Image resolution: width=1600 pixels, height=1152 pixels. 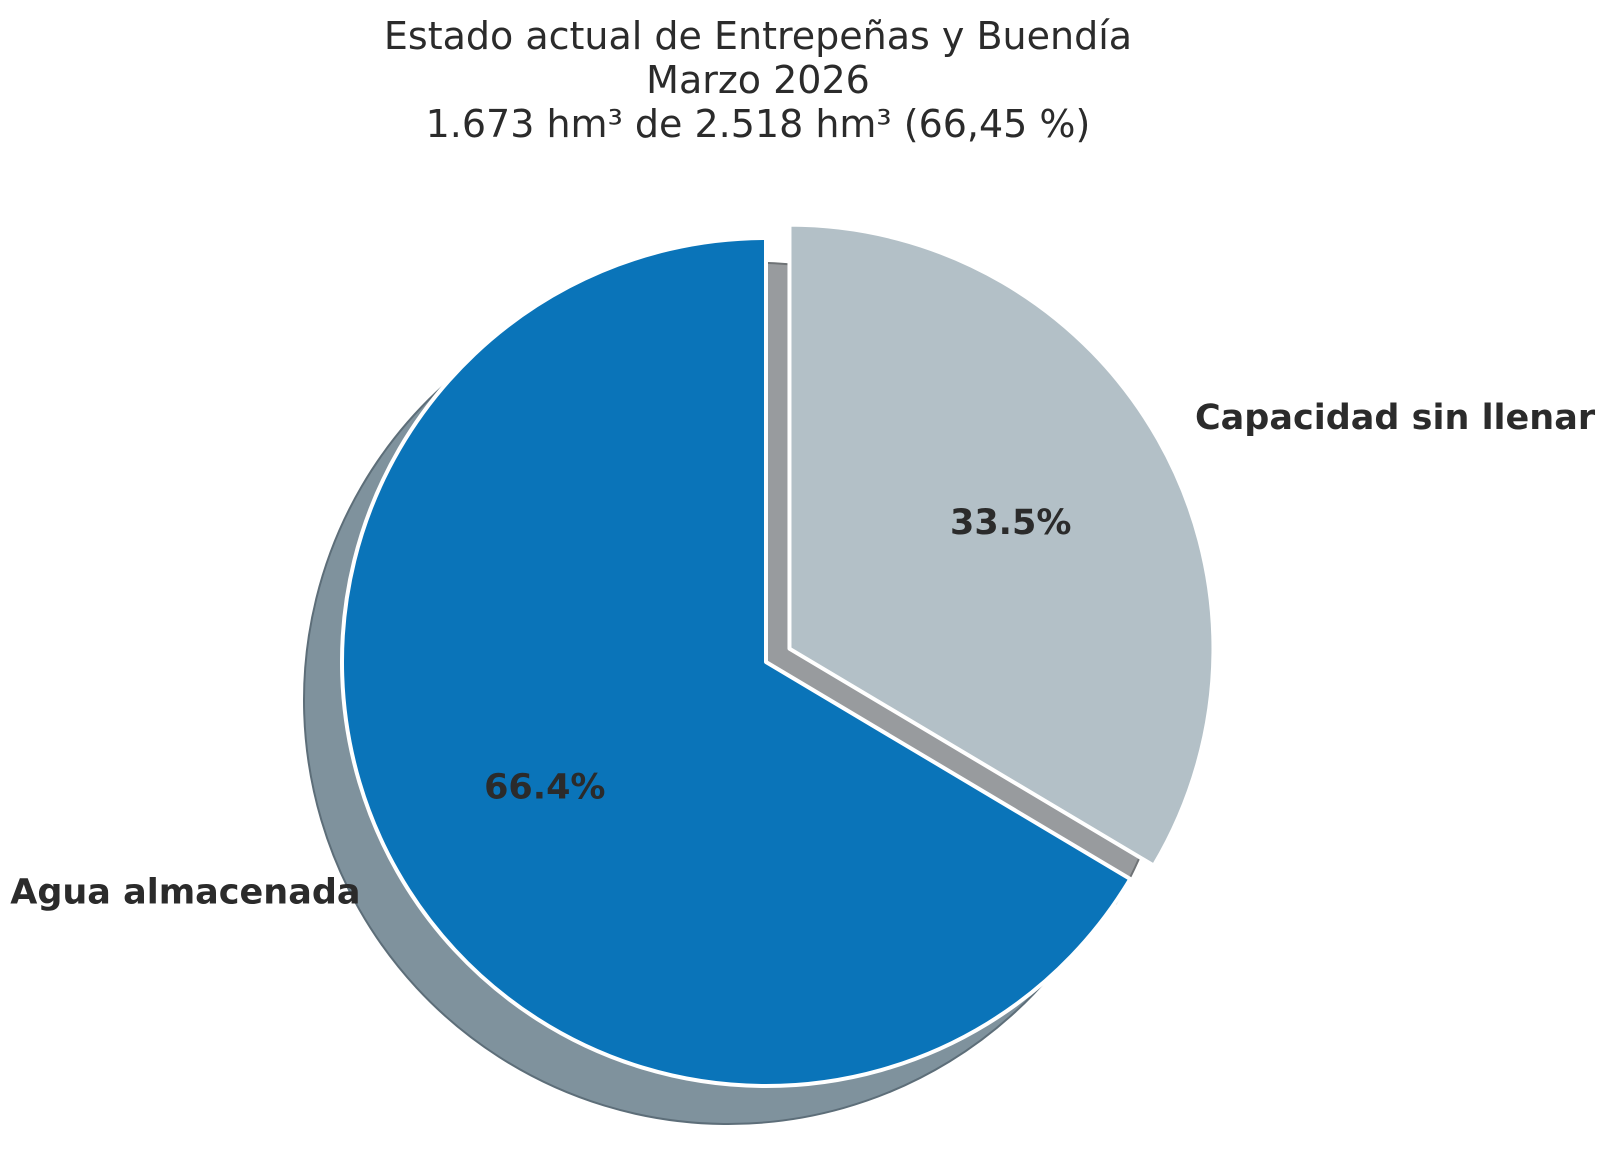 I want to click on chart-title-line1: Estado actual de Entrepeñas y Buendía, so click(x=758, y=36).